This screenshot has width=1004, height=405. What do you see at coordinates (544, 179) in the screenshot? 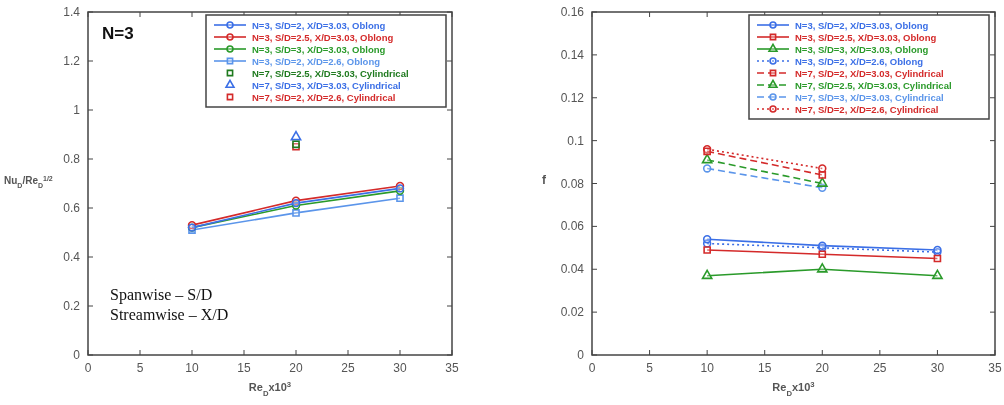
I see `y-axis-title: f` at bounding box center [544, 179].